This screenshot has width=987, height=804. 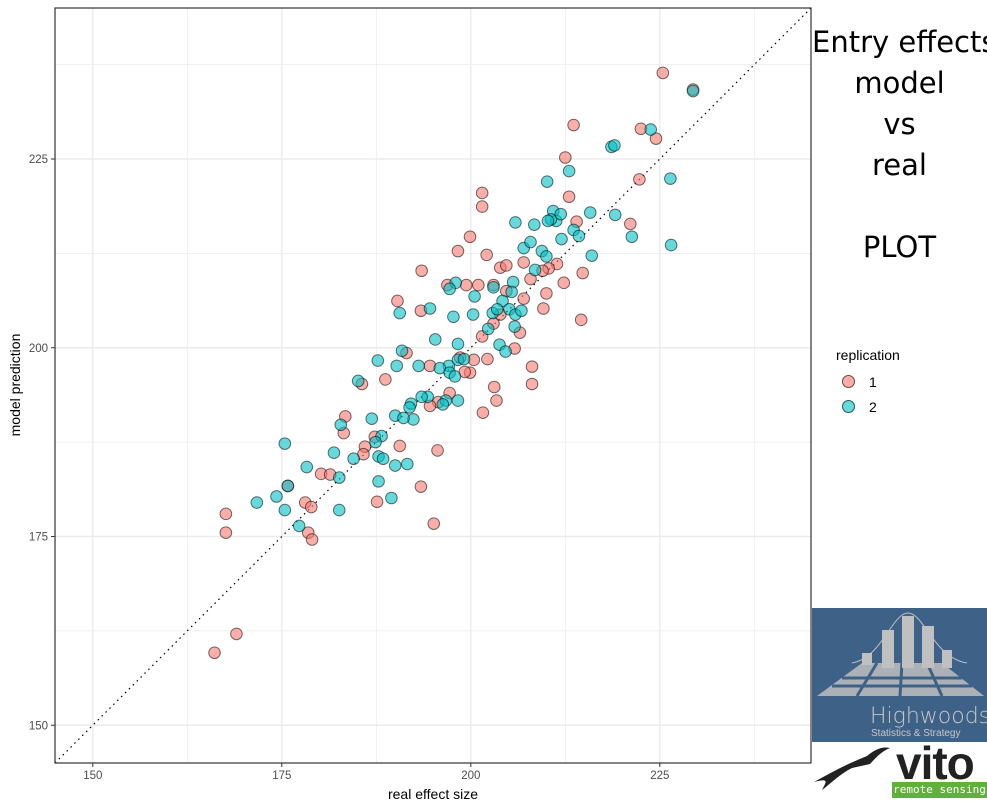 What do you see at coordinates (92, 776) in the screenshot?
I see `x-tick-label: 150` at bounding box center [92, 776].